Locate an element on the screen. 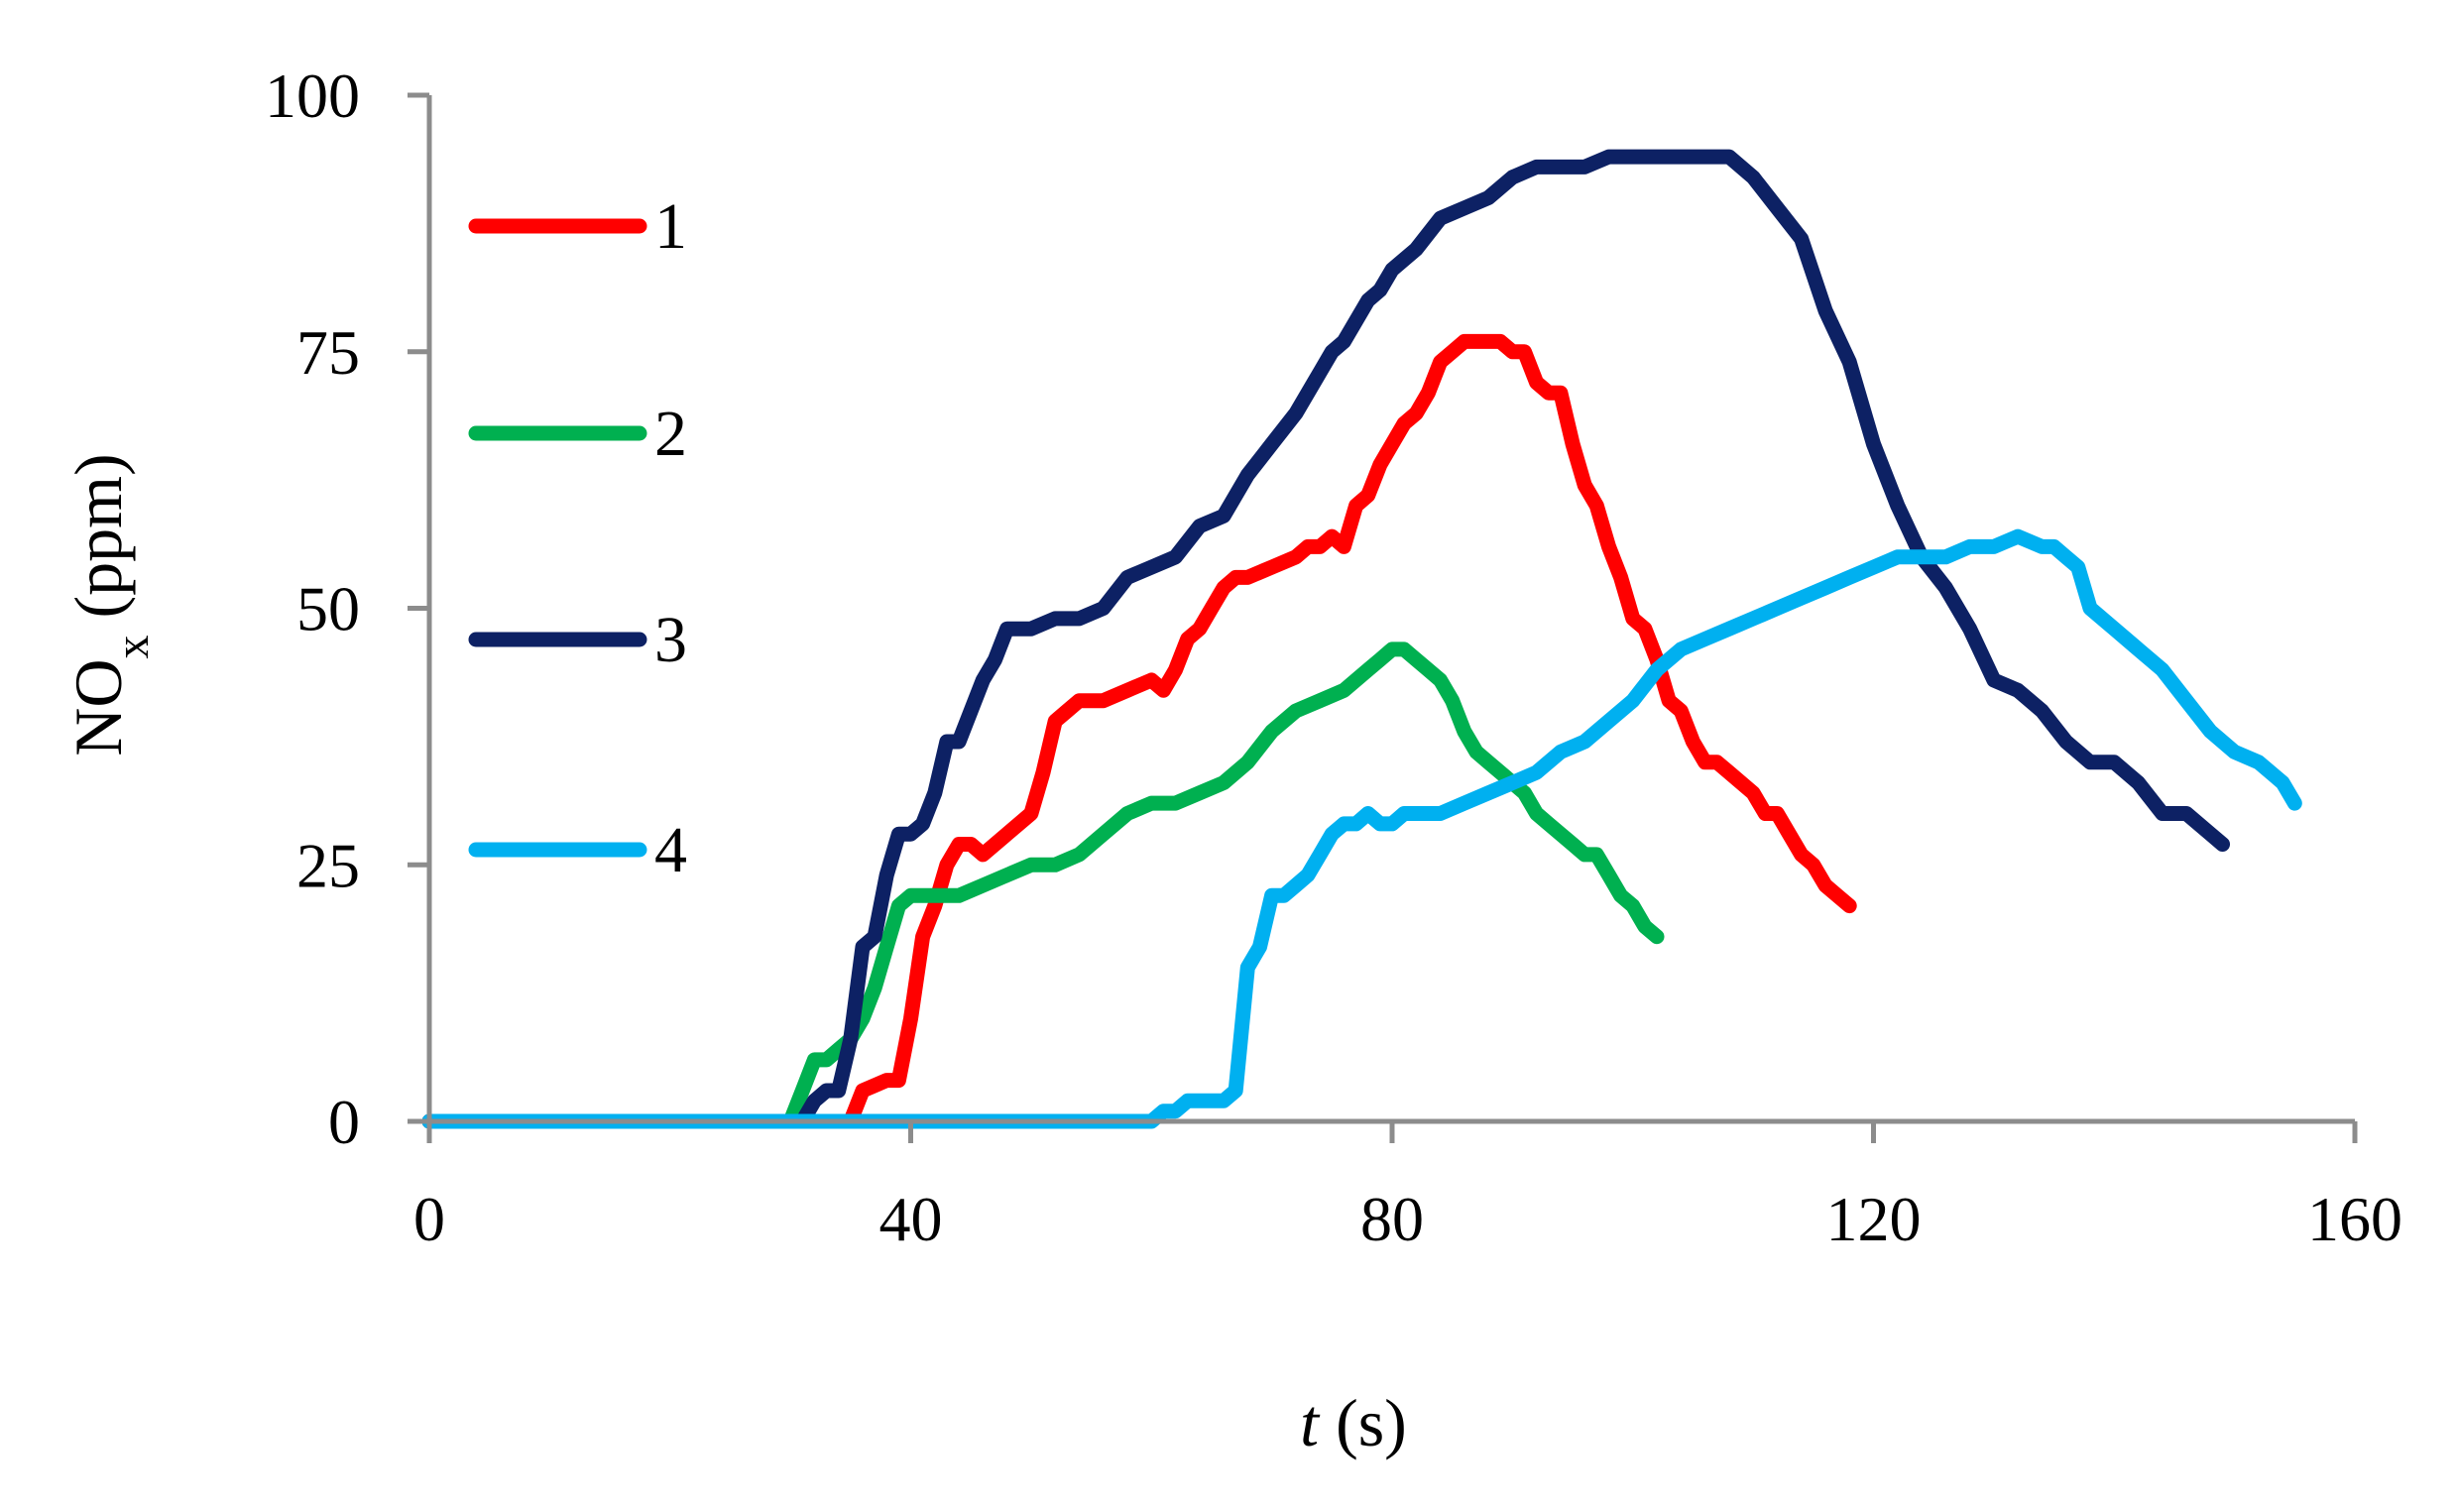 The image size is (2458, 1512). legend-item-3: 3 is located at coordinates (578, 640).